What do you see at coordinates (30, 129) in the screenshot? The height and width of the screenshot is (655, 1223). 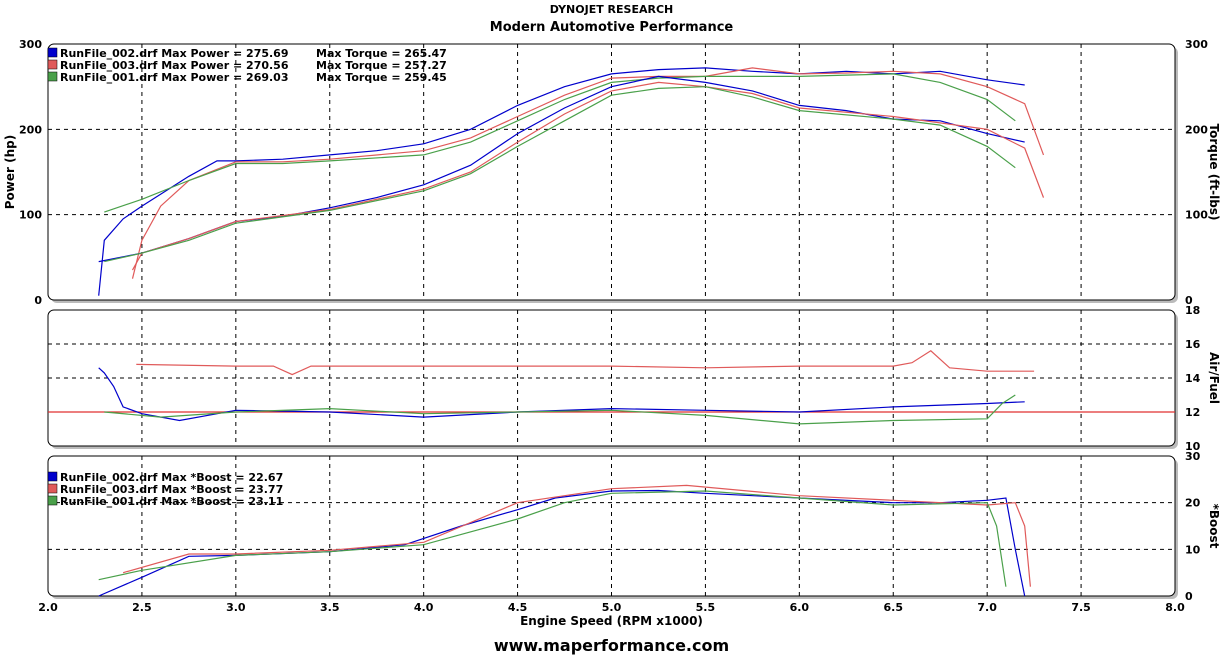 I see `y-tick-label: 200` at bounding box center [30, 129].